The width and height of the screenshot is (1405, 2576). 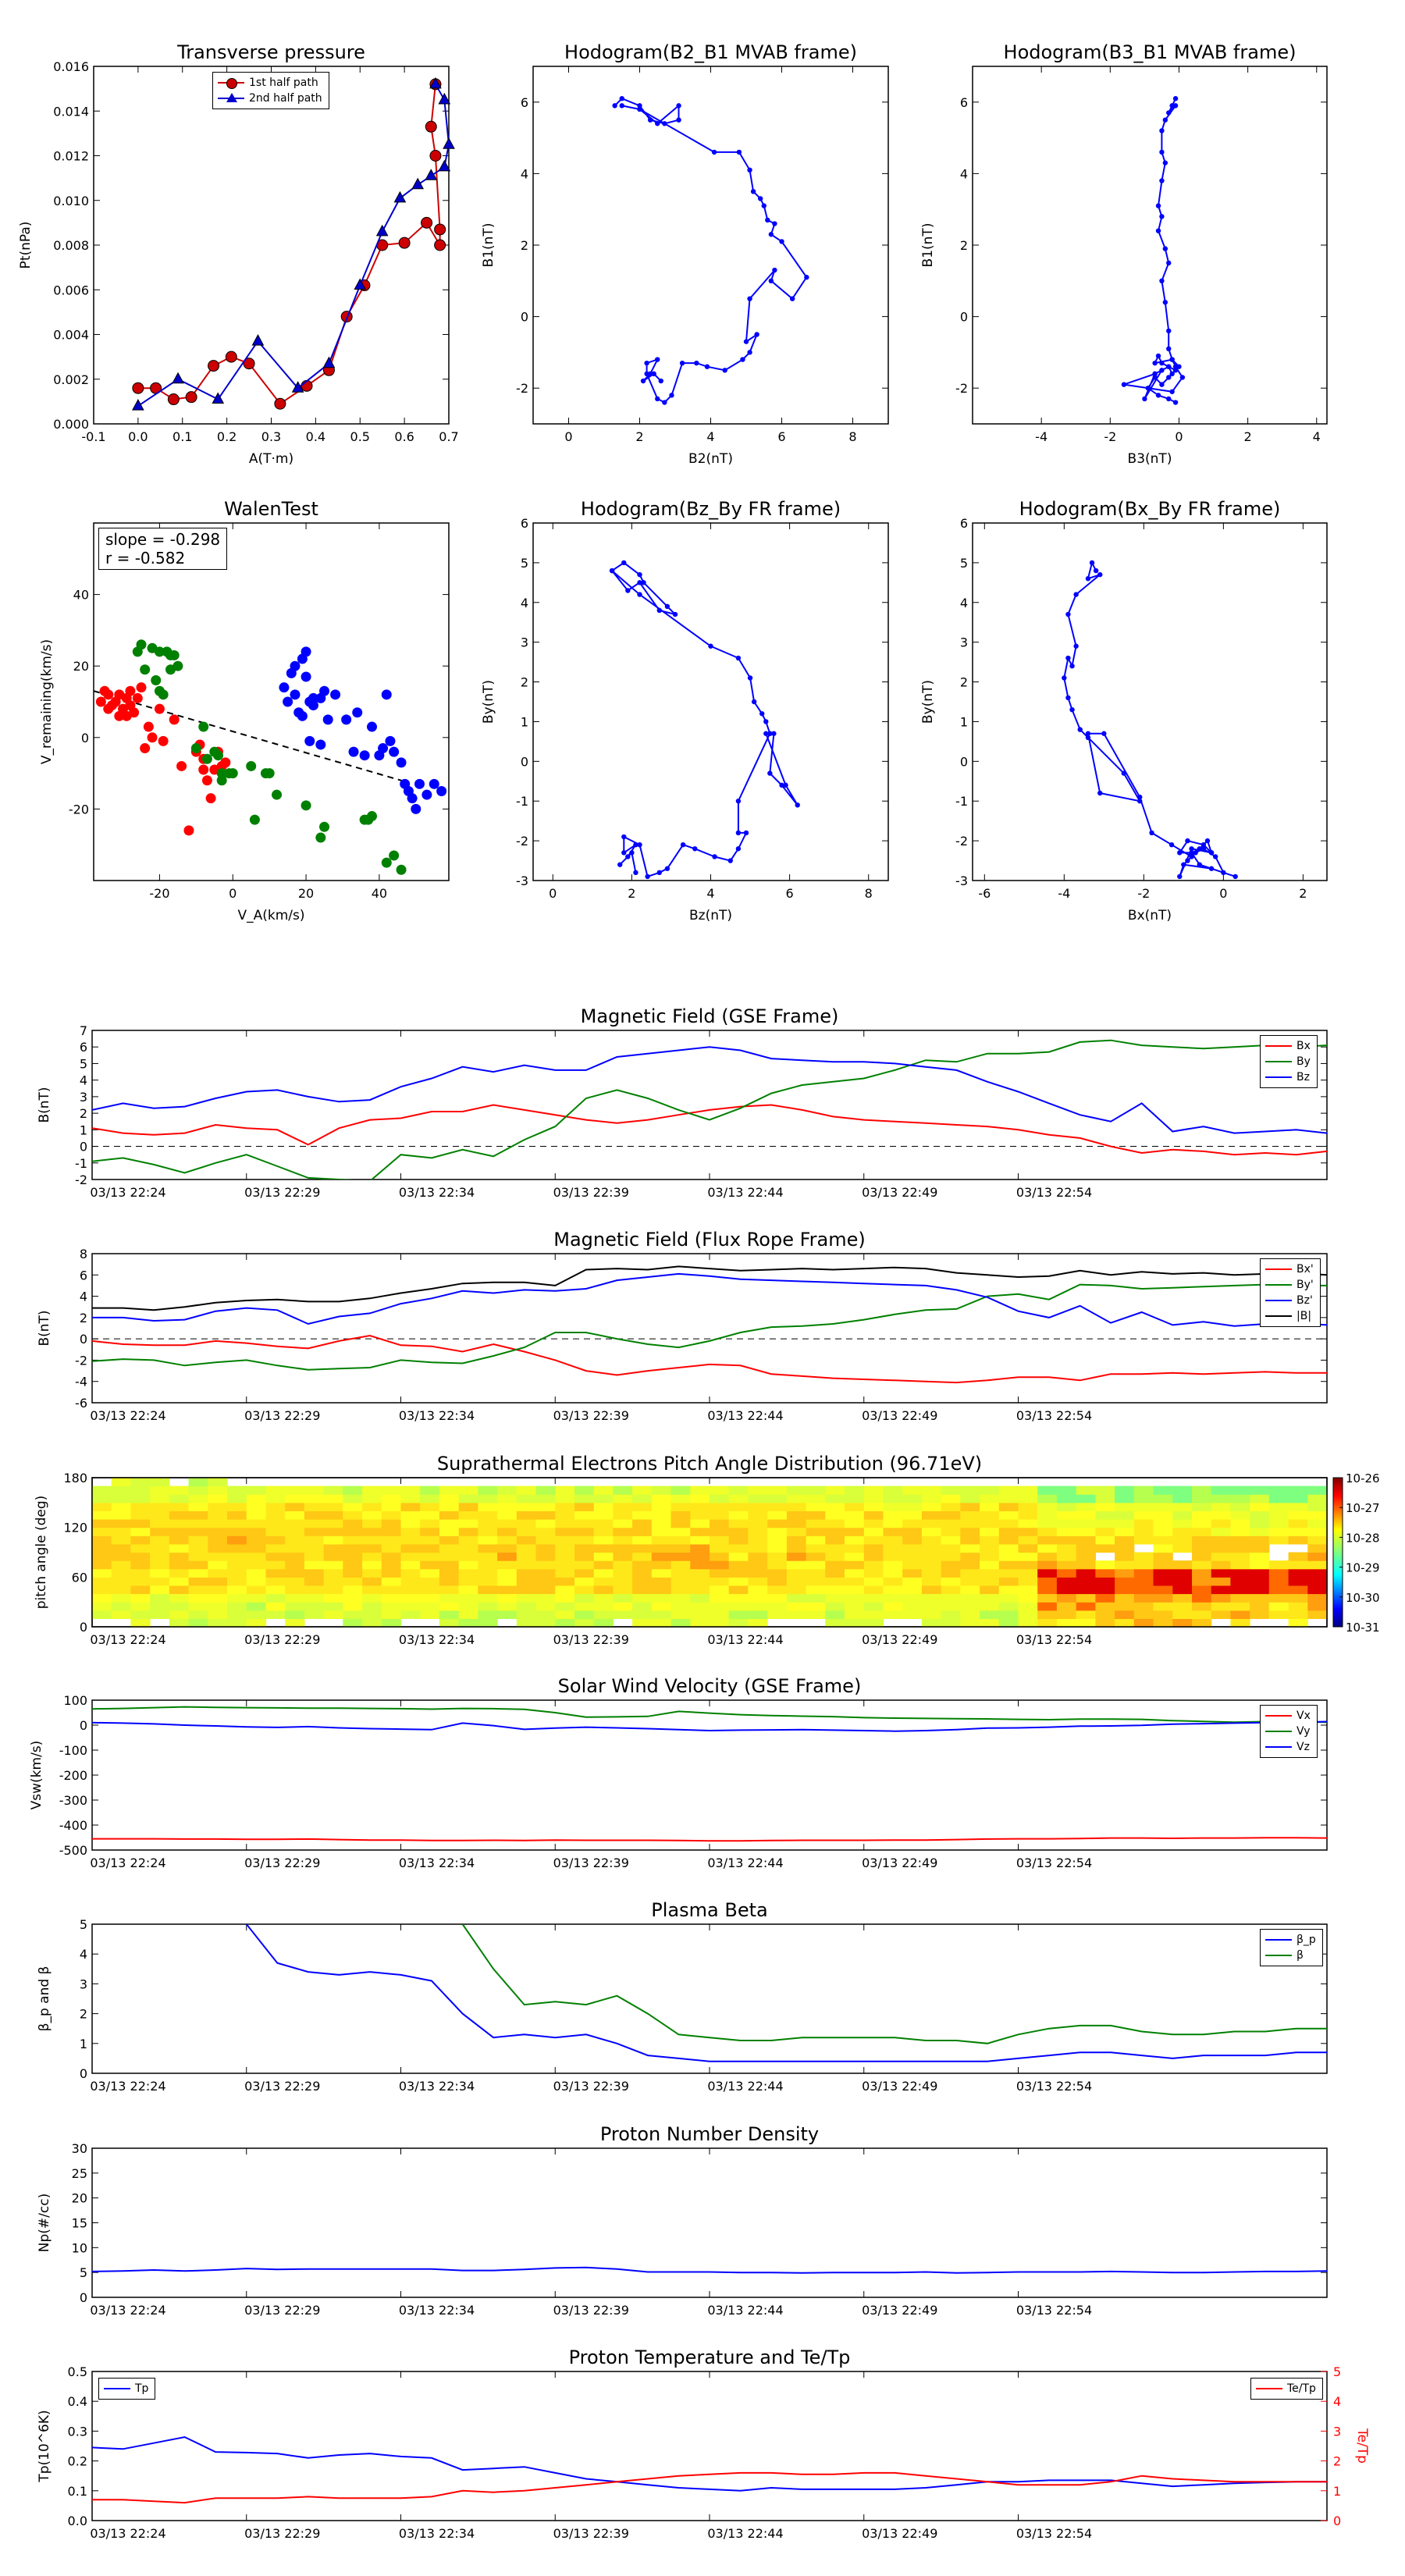 I want to click on pt-xtick-label: 0.3, so click(x=271, y=436).